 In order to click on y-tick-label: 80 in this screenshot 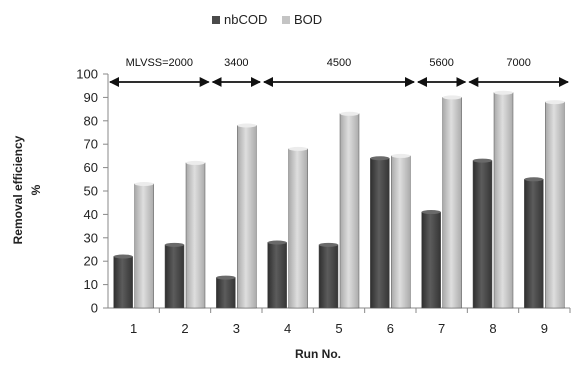, I will do `click(91, 120)`.